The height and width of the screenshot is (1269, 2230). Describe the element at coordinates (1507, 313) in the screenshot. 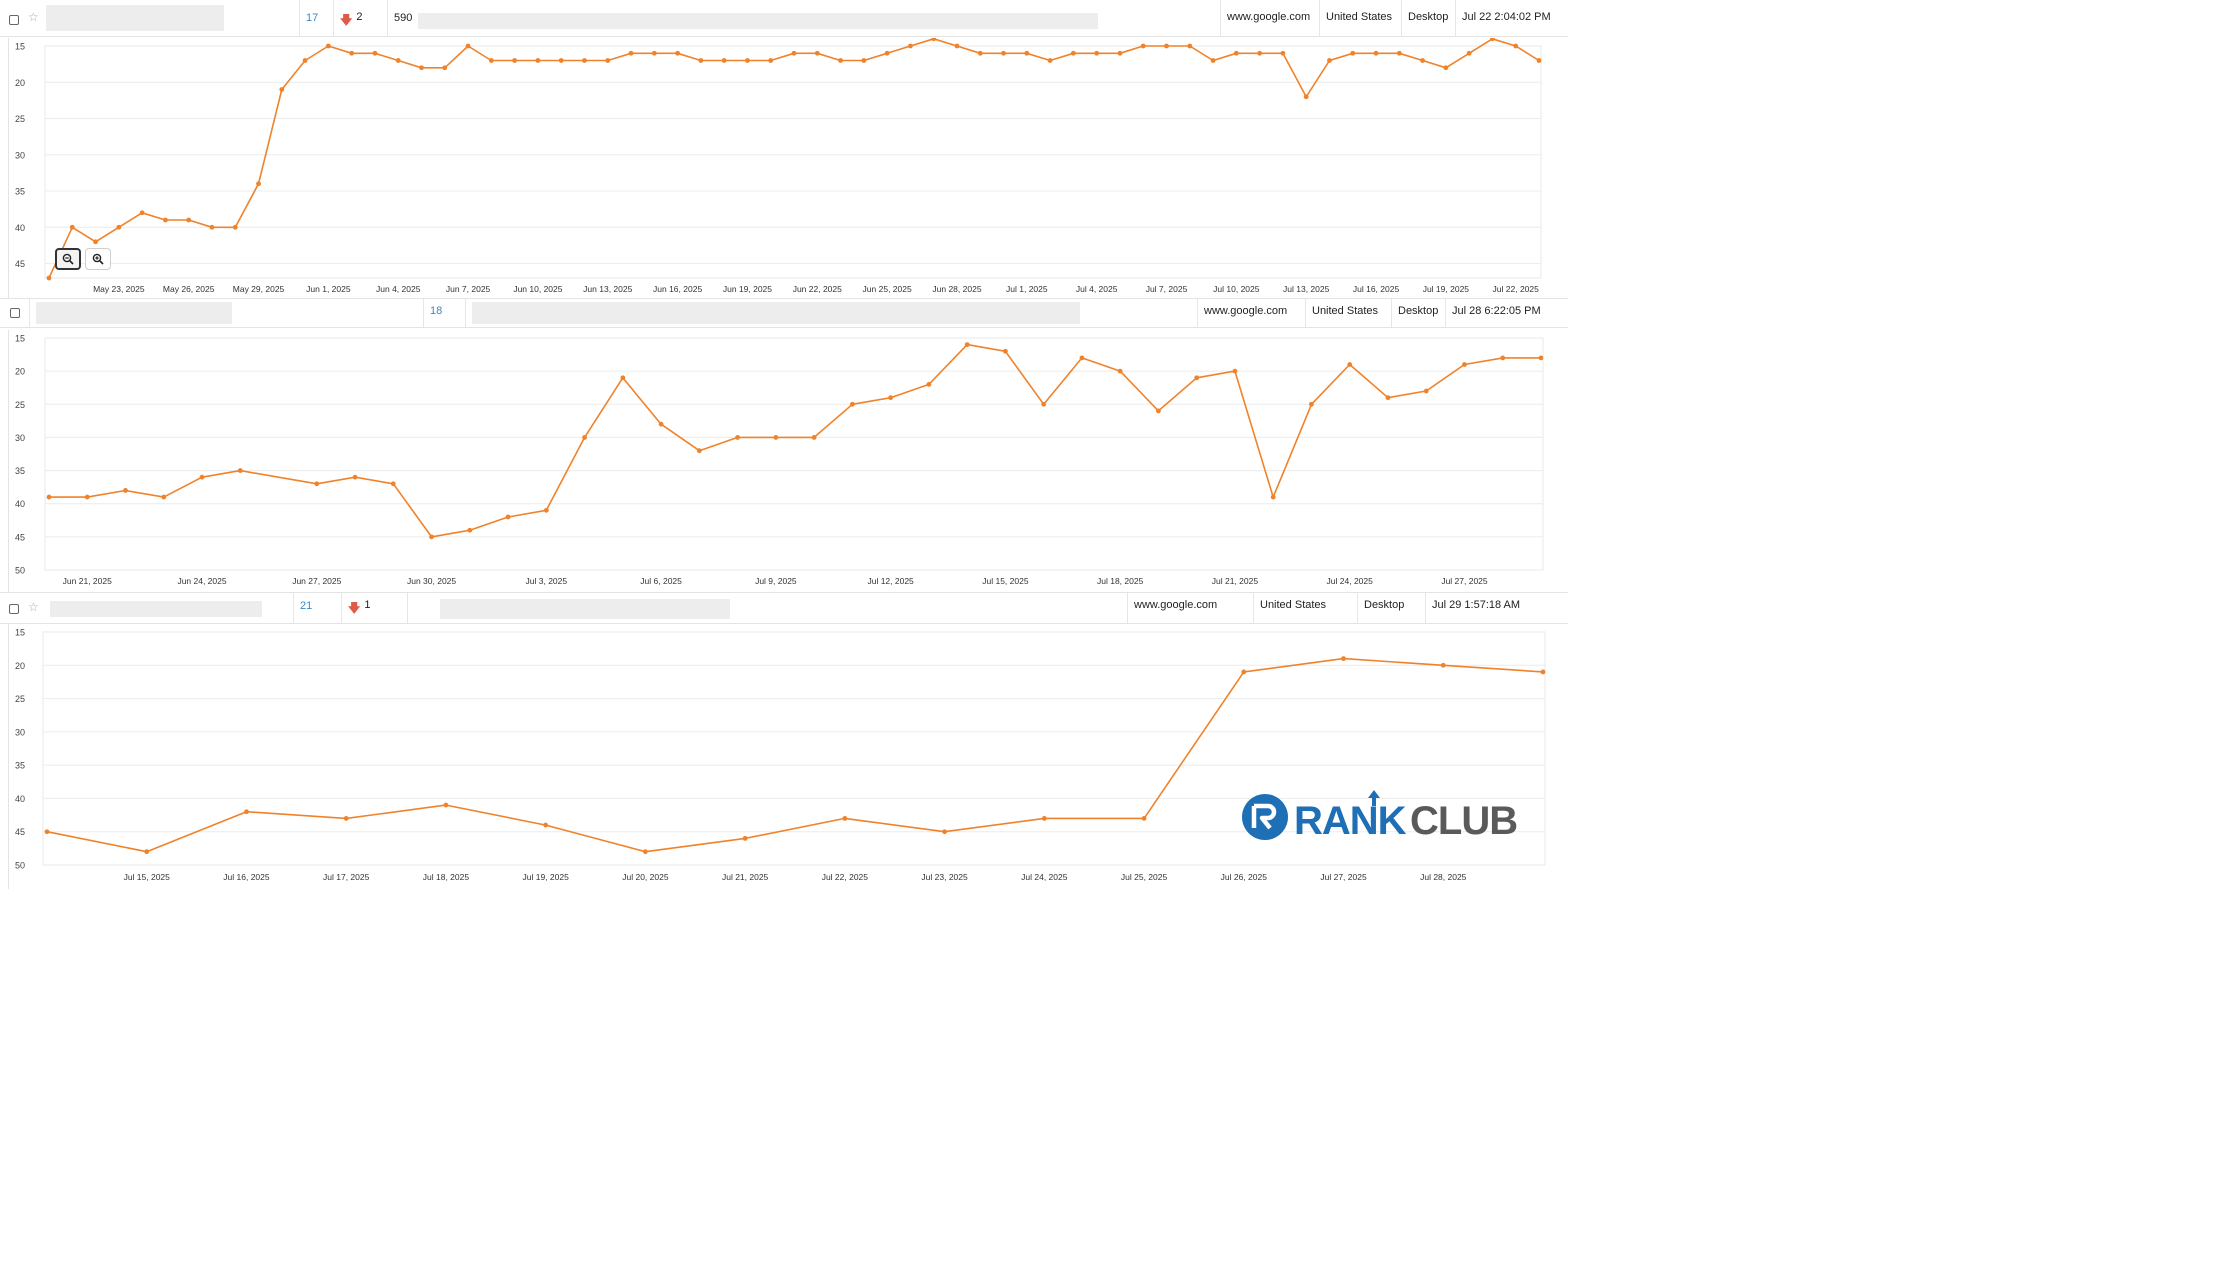

I see `updated-cell: Jul 28 6:22:05 PM` at that location.